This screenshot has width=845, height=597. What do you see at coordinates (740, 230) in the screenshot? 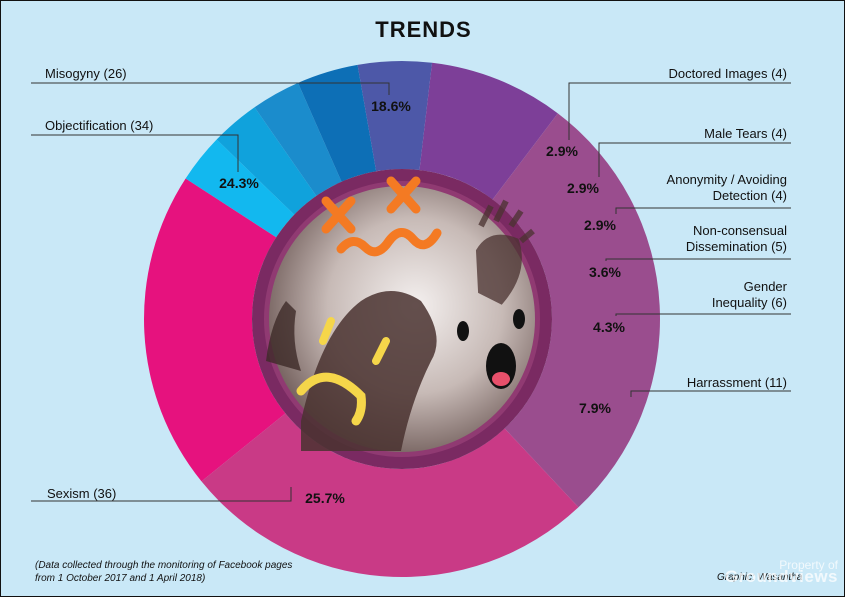
I see `category-label: Non-consensual` at bounding box center [740, 230].